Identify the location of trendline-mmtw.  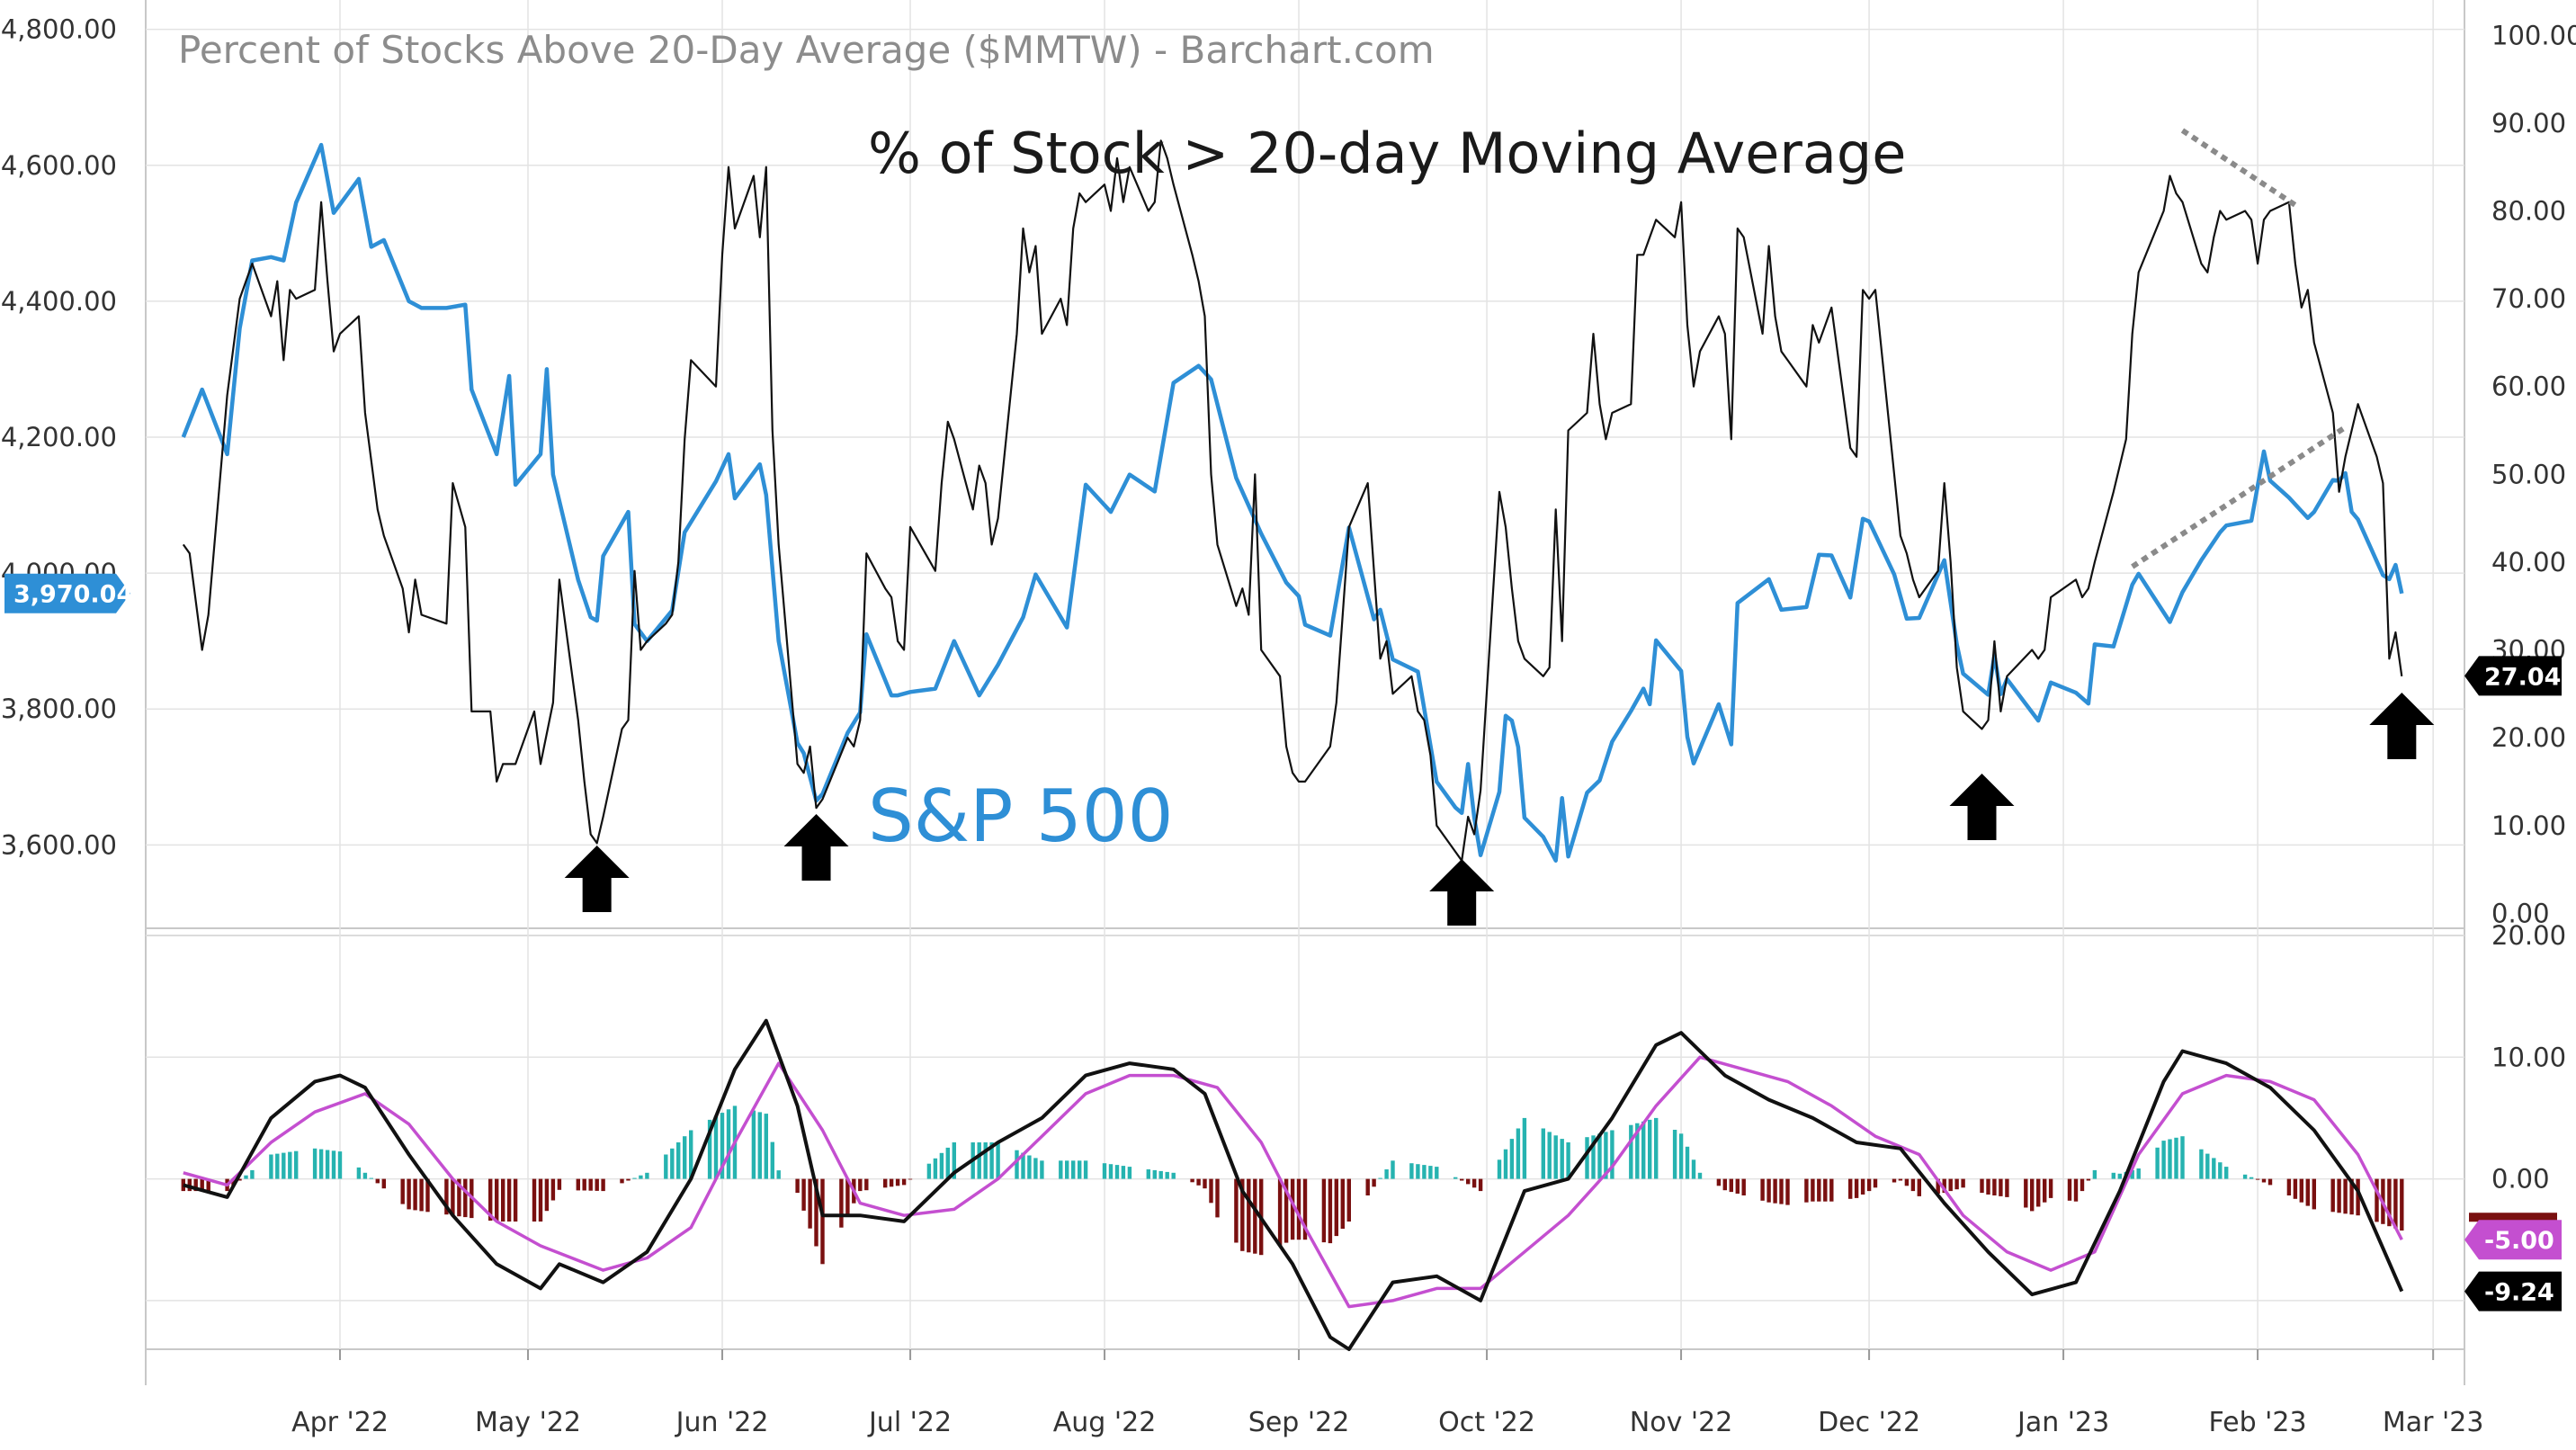
(2238, 168).